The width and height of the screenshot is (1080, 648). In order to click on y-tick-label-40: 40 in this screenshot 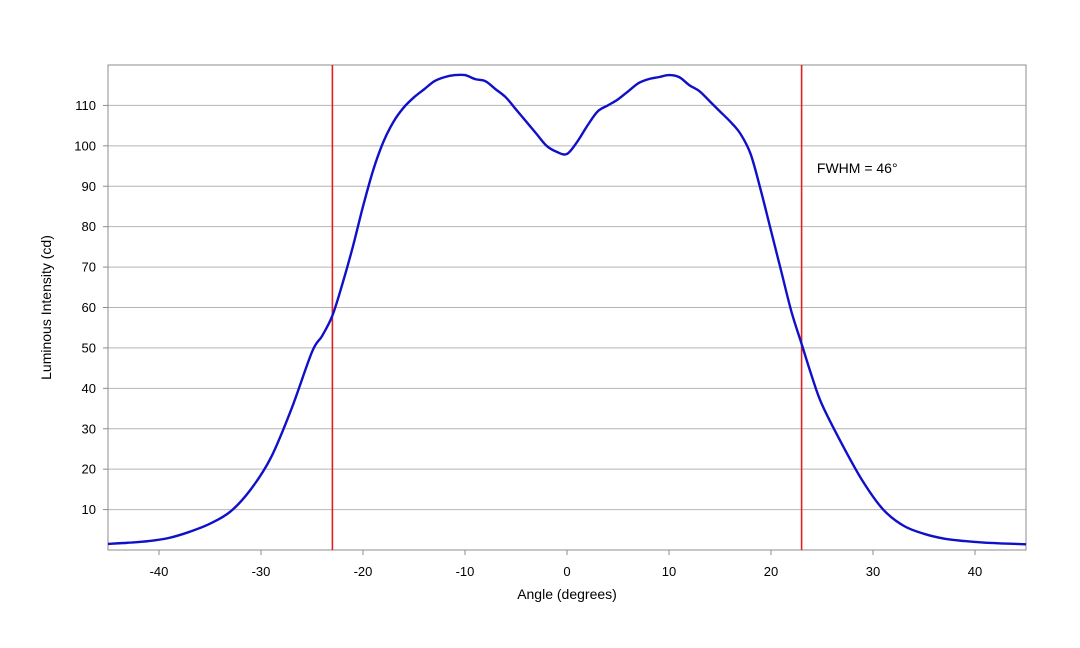, I will do `click(89, 388)`.